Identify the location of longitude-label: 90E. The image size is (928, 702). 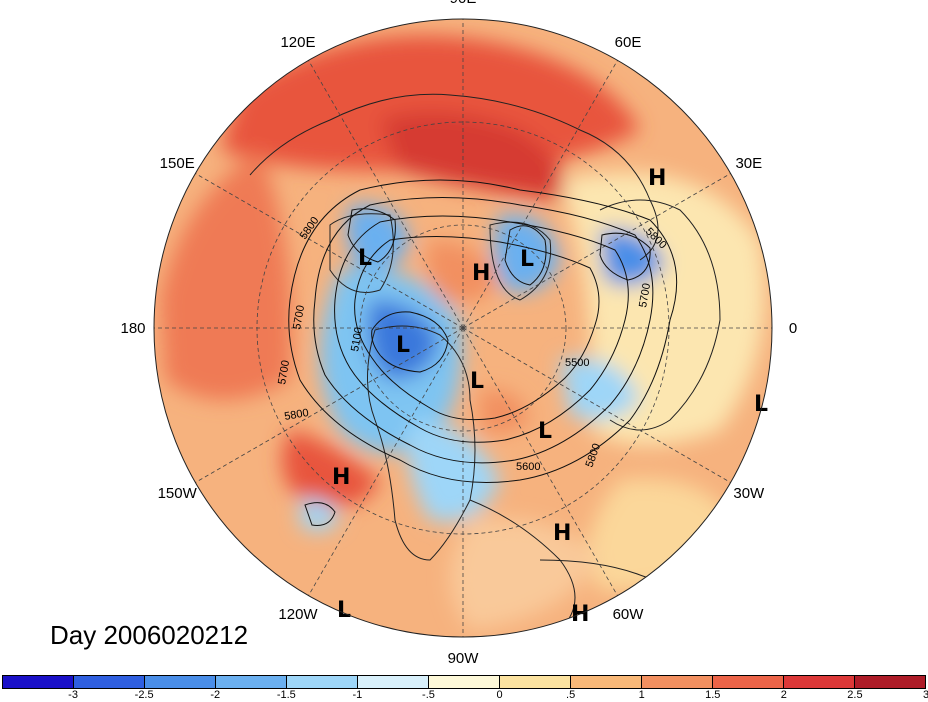
(463, 3).